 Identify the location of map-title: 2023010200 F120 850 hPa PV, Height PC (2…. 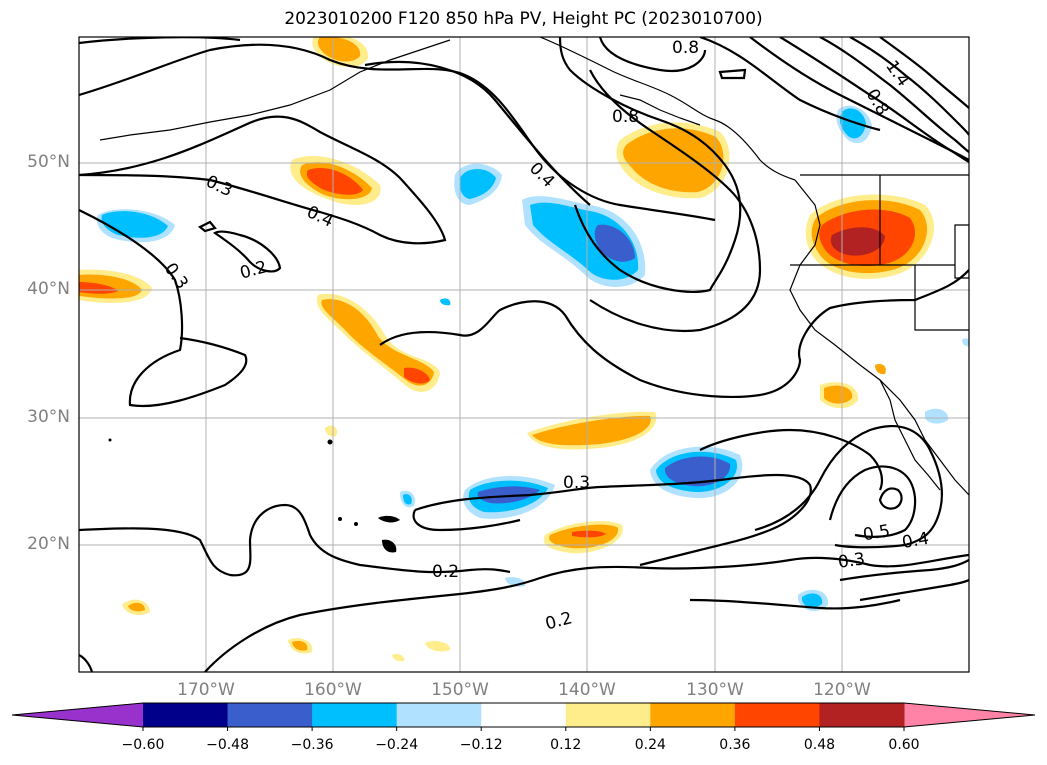
(523, 19).